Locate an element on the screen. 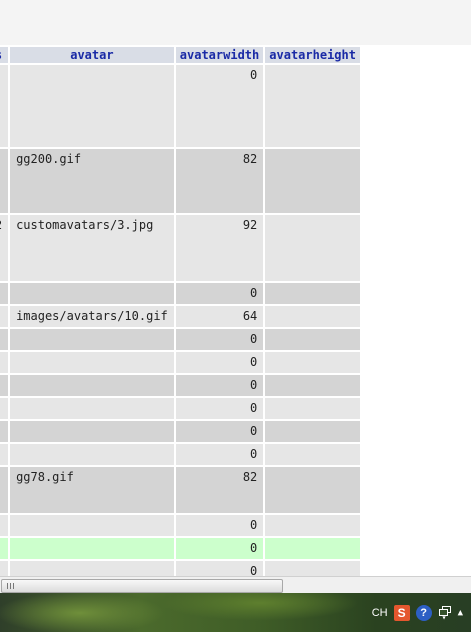  table-row: gg78.gif 82 is located at coordinates (180, 490).